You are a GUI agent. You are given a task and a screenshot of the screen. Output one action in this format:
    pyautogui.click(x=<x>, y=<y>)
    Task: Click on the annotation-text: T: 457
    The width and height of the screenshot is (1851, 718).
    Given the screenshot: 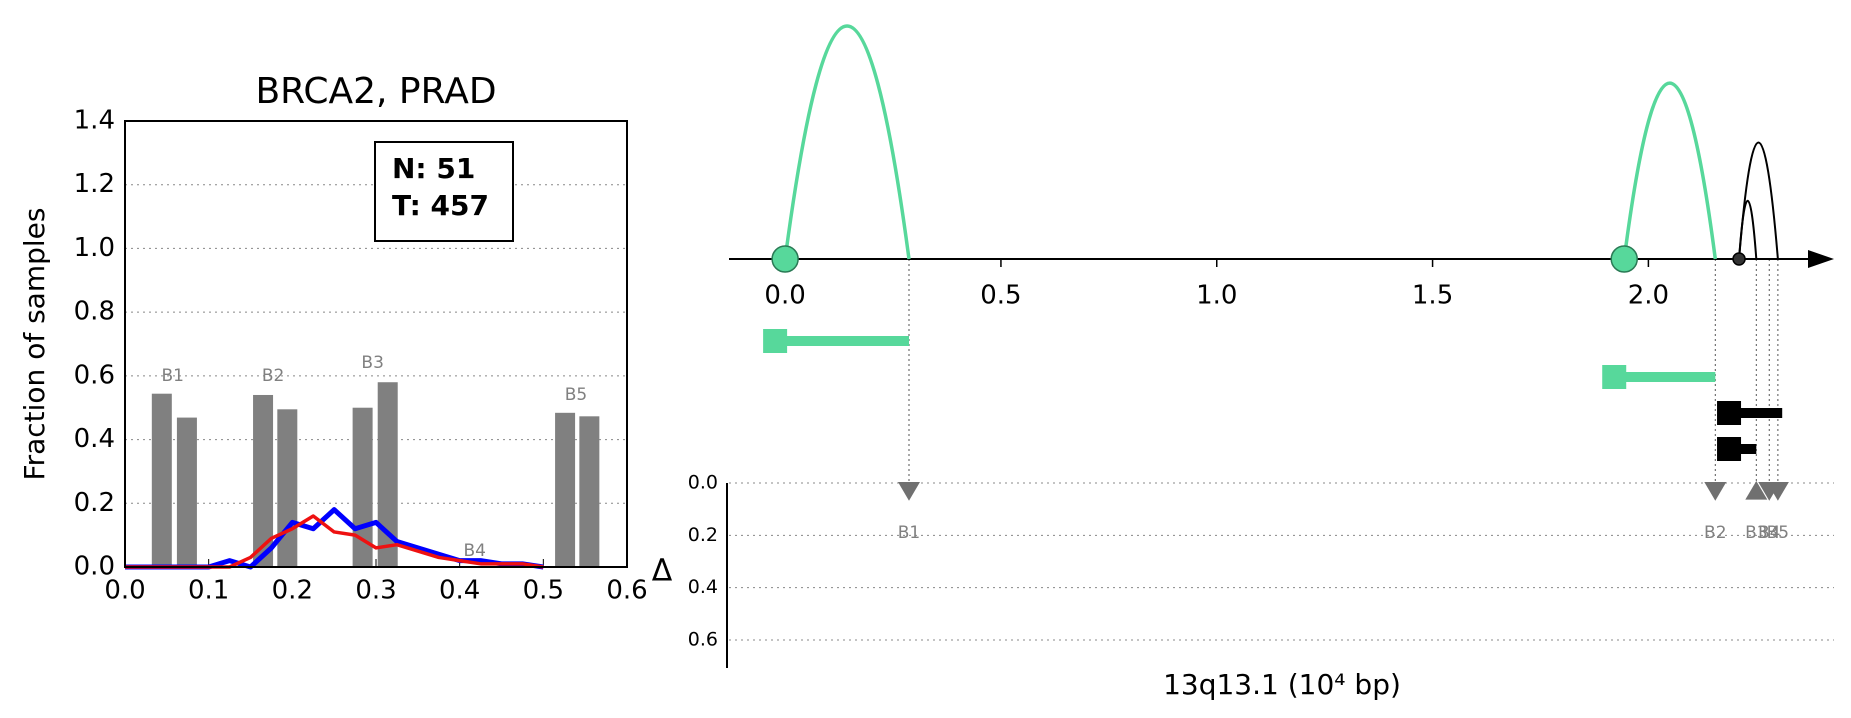 What is the action you would take?
    pyautogui.click(x=440, y=205)
    